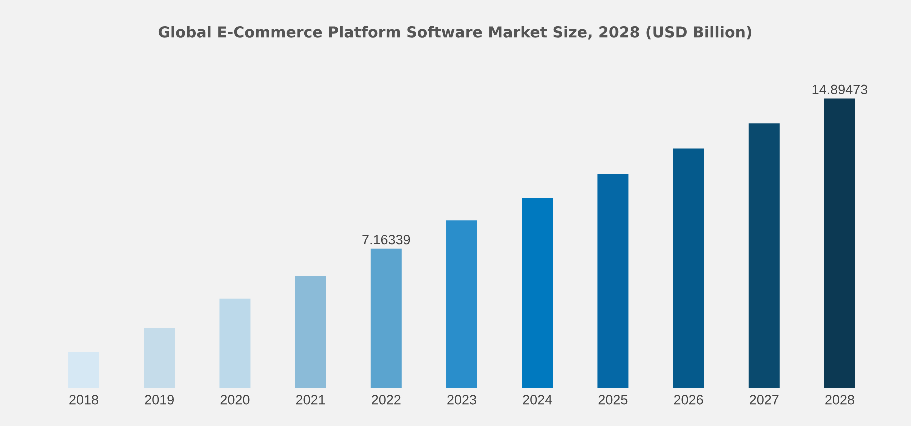  I want to click on x-tick-label: 2018, so click(84, 400).